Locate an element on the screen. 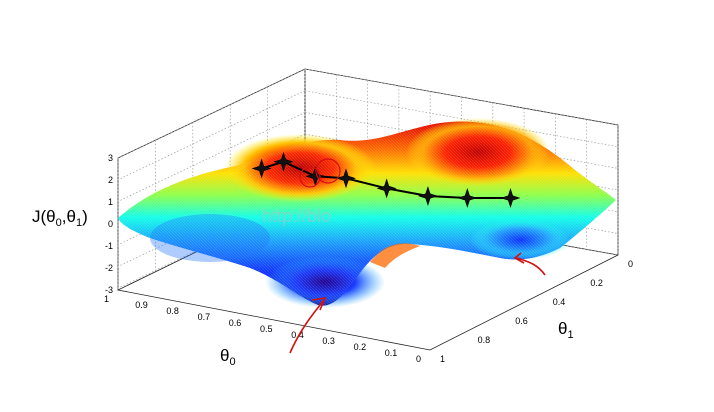 The height and width of the screenshot is (412, 714). theta0-axis-label: θ0 is located at coordinates (228, 357).